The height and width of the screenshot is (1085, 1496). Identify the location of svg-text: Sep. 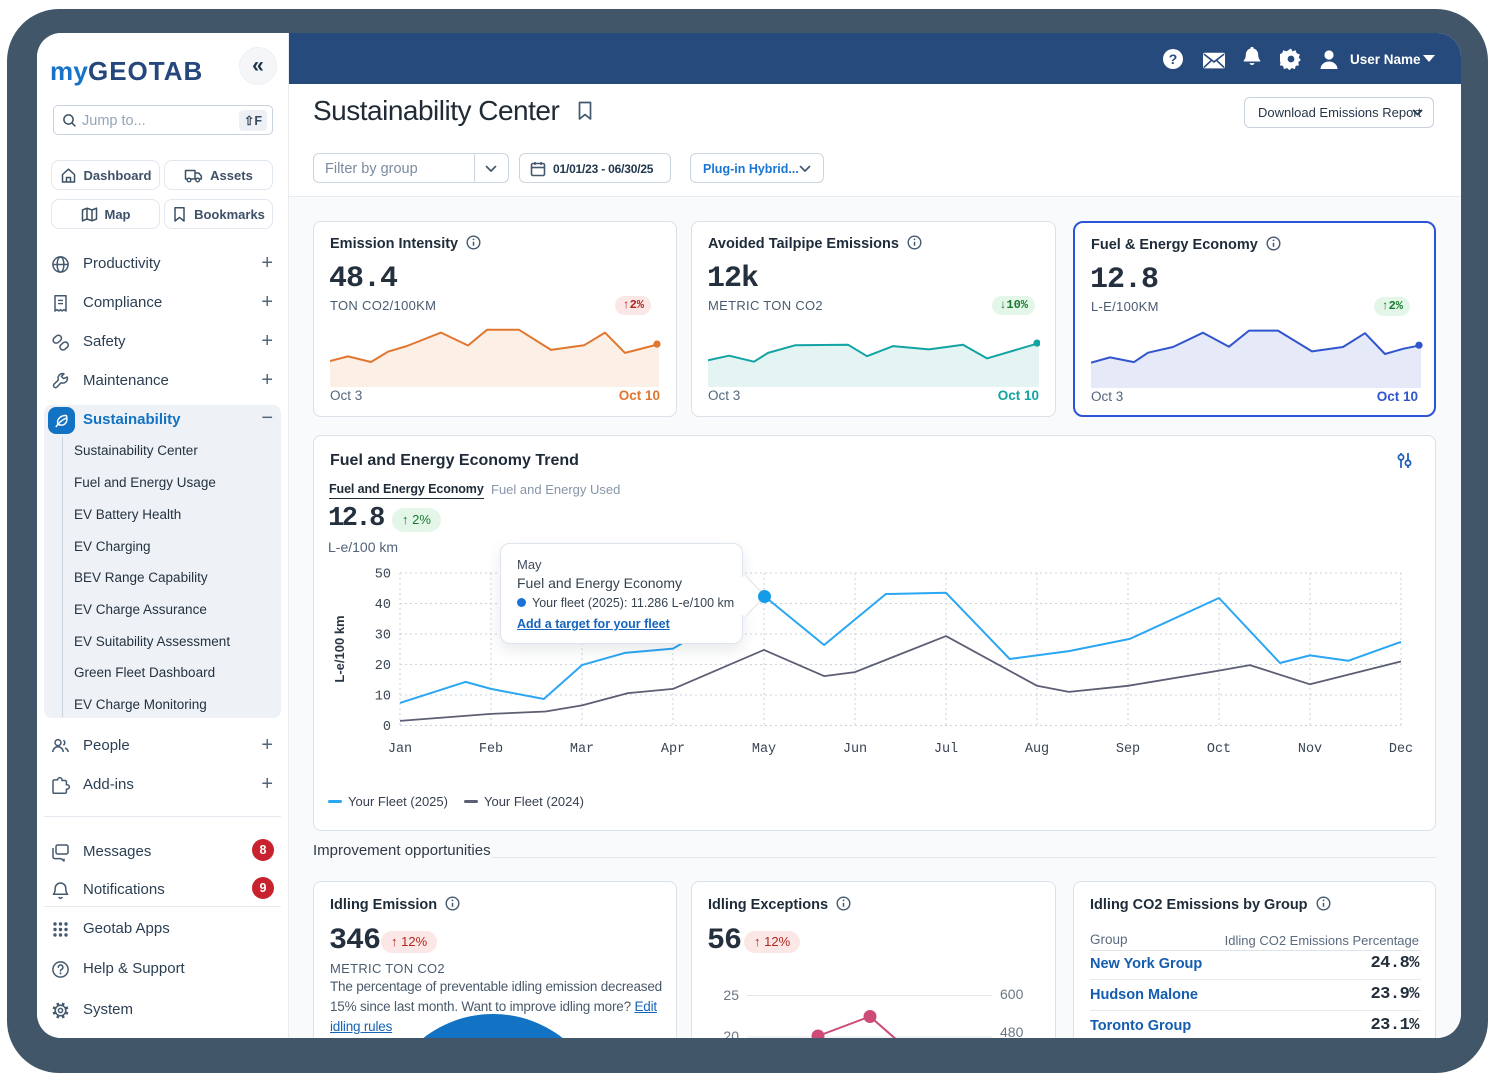
(1128, 749).